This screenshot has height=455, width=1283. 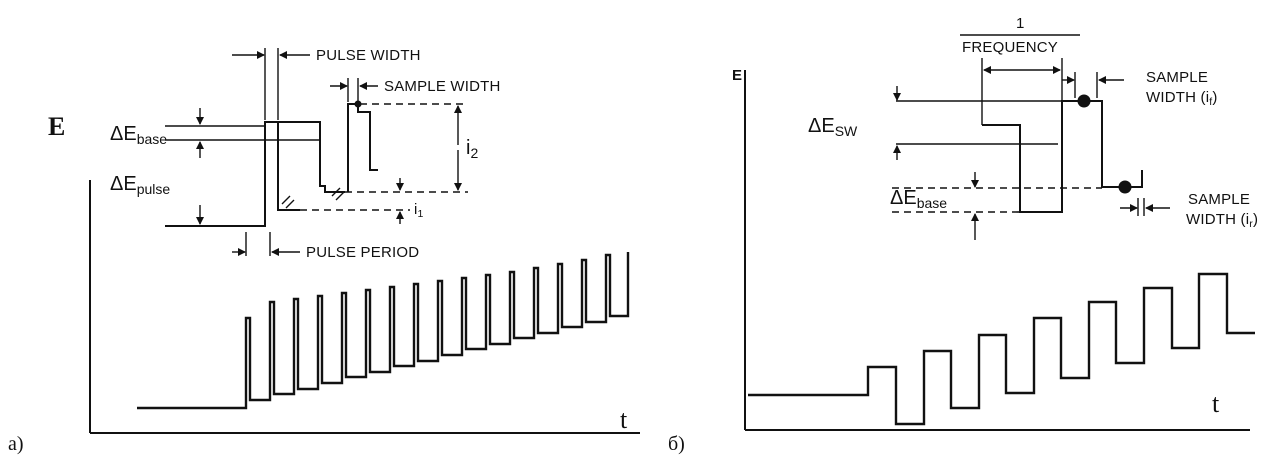 What do you see at coordinates (737, 75) in the screenshot?
I see `panel-b-y-label: E` at bounding box center [737, 75].